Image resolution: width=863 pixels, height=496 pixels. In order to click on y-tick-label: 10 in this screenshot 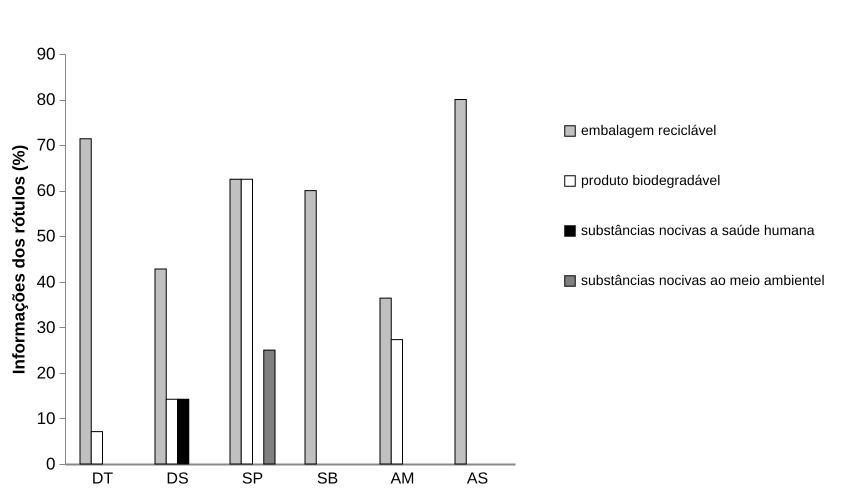, I will do `click(46, 418)`.